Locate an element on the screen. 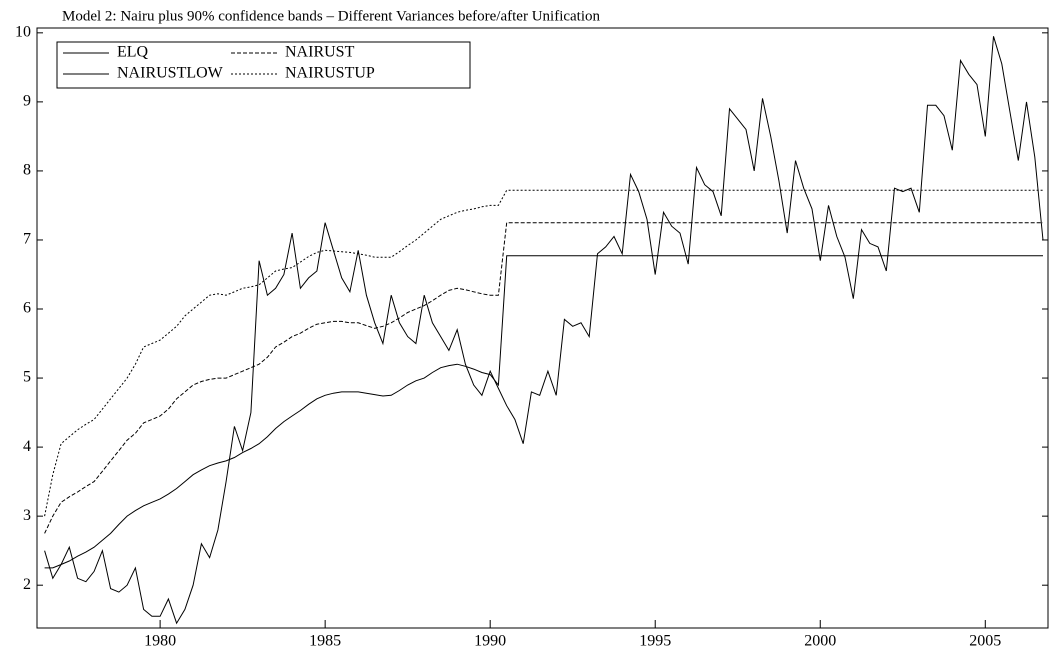  x-tick-label: 1990 is located at coordinates (490, 641).